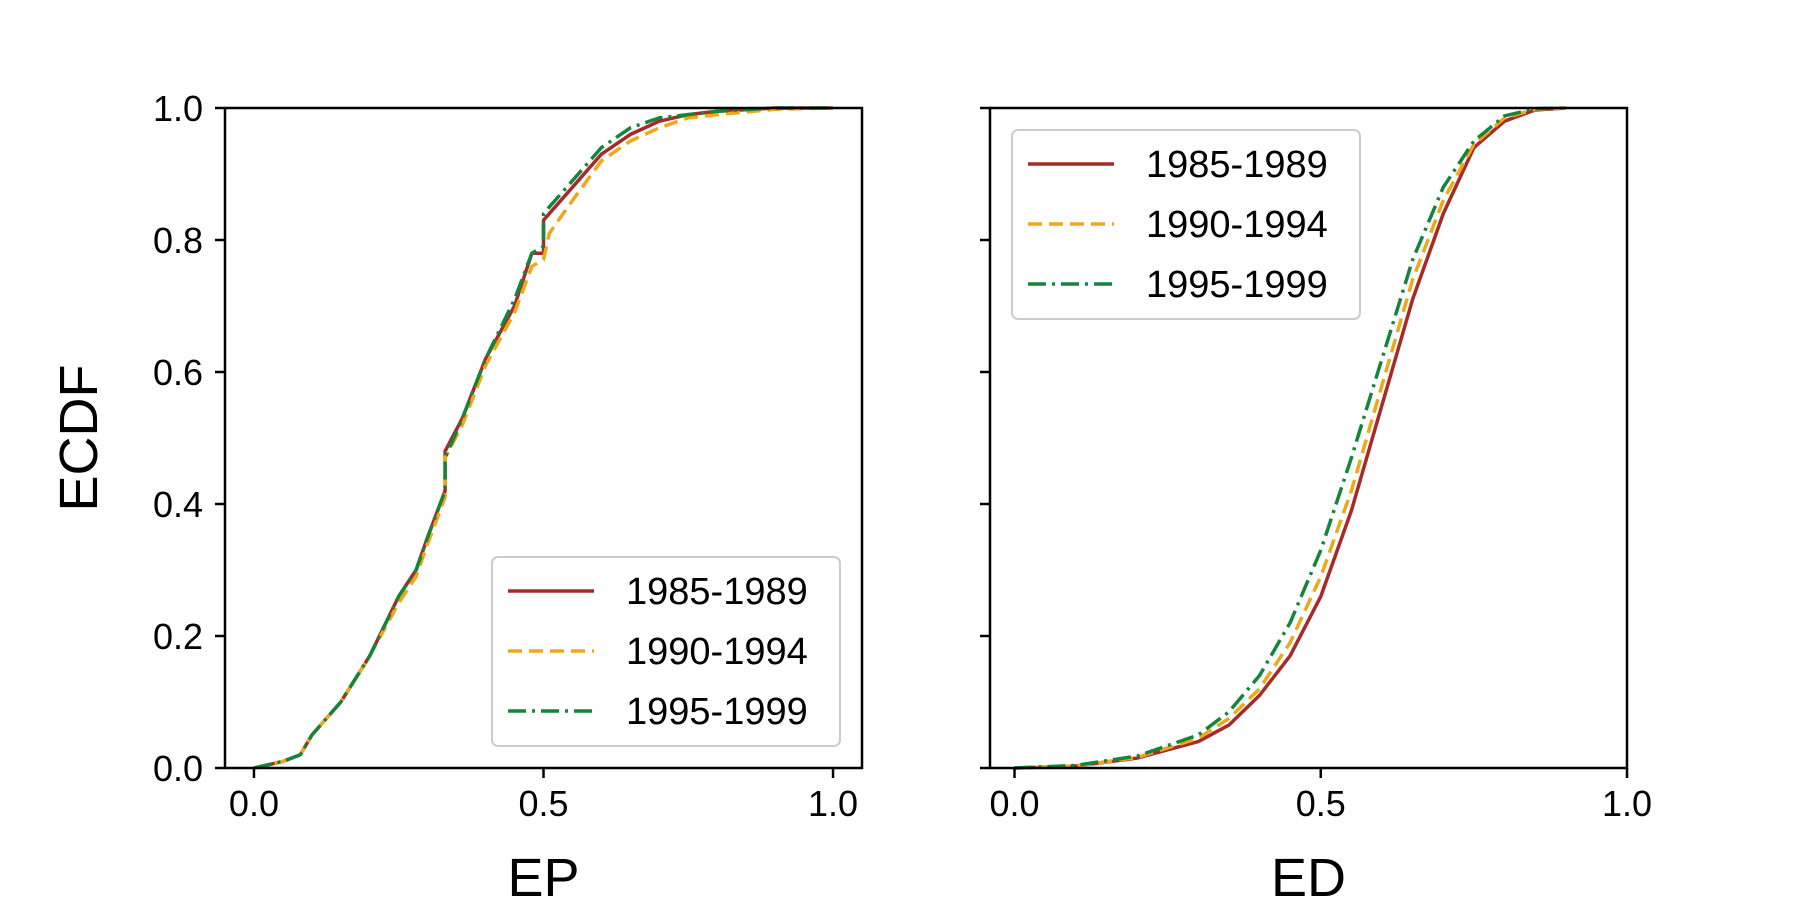  Describe the element at coordinates (178, 636) in the screenshot. I see `y-tick-label: 0.2` at that location.